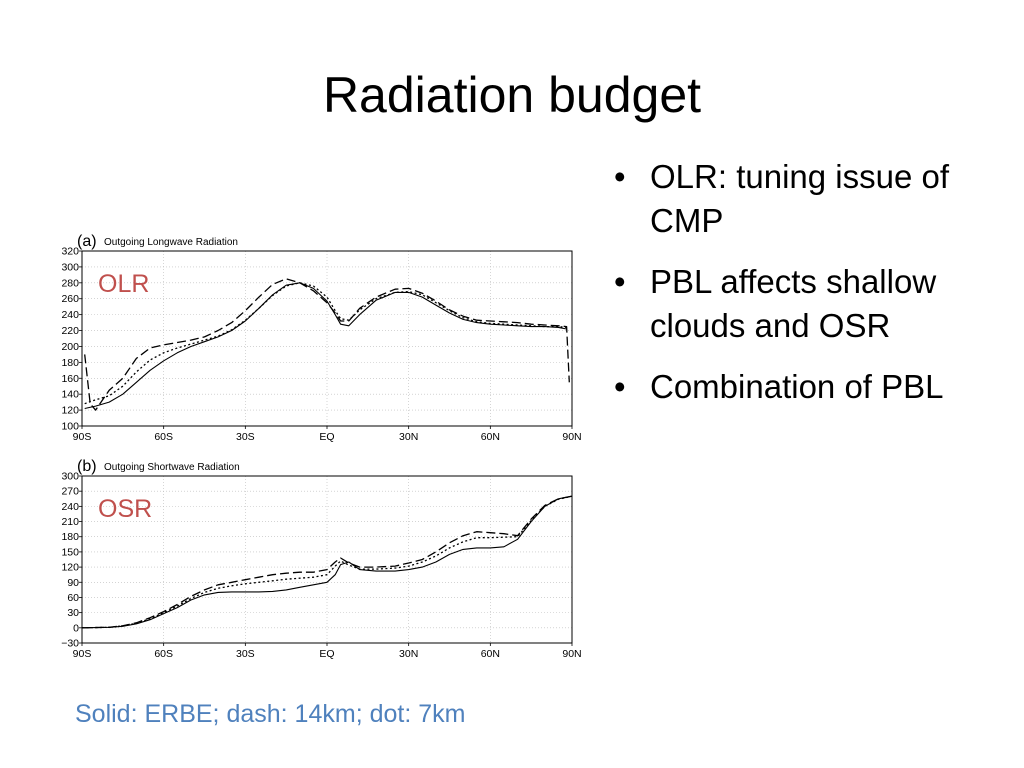 The image size is (1024, 768). Describe the element at coordinates (70, 522) in the screenshot. I see `y-tick-label: 210` at that location.